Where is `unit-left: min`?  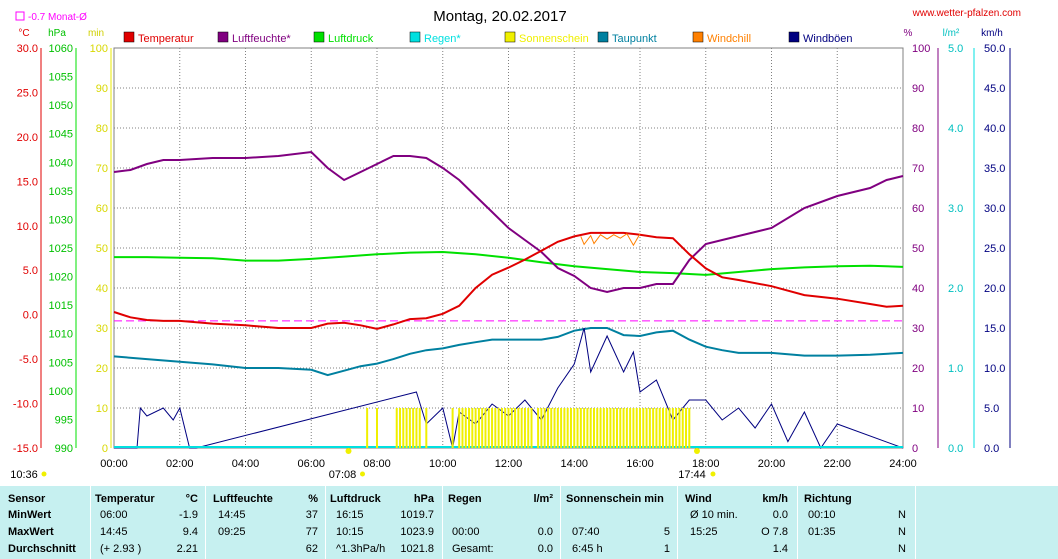
unit-left: min is located at coordinates (96, 33).